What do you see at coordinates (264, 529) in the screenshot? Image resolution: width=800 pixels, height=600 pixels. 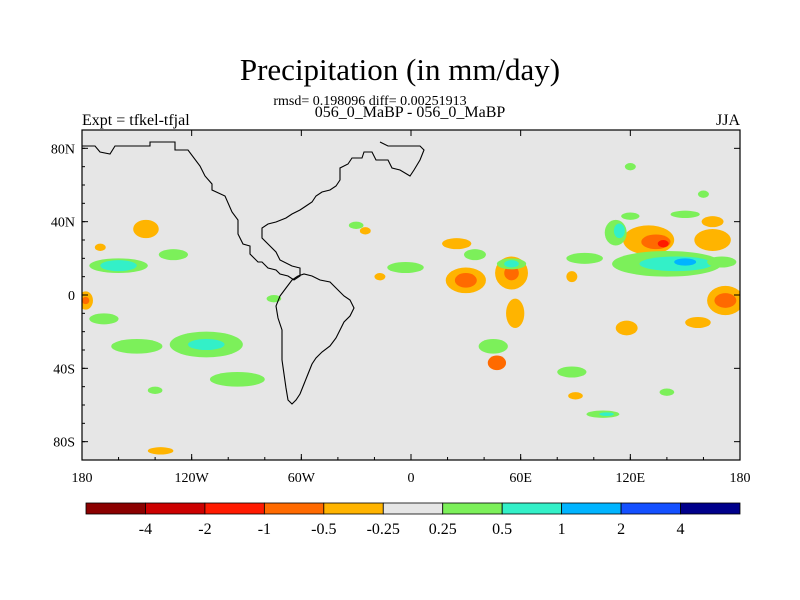 I see `colorbar-label: -1` at bounding box center [264, 529].